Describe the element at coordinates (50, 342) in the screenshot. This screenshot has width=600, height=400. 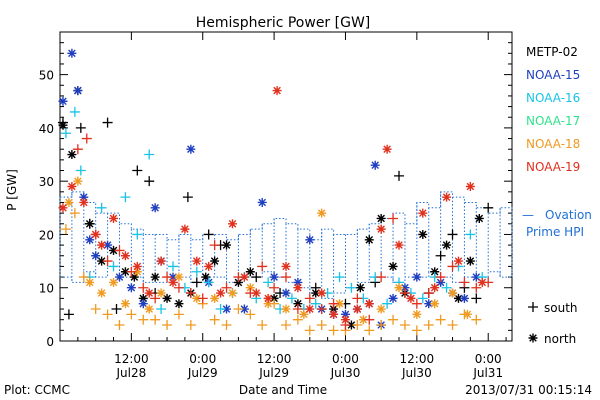
I see `y-tick-label: 0` at that location.